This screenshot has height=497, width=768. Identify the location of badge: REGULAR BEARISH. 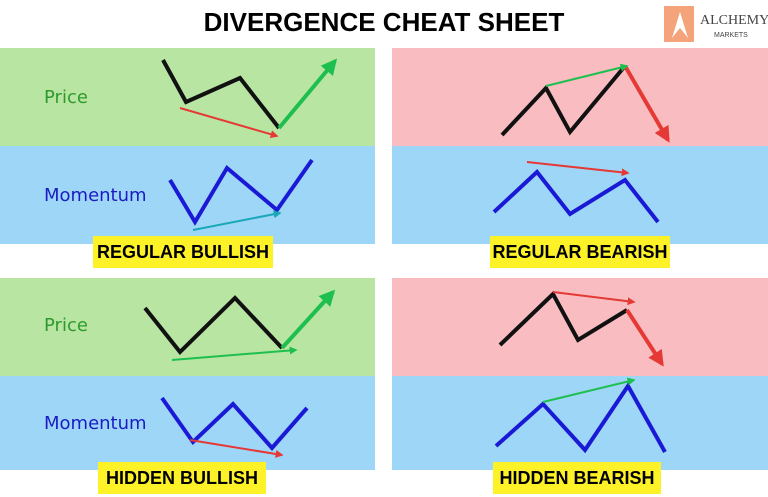
(579, 252).